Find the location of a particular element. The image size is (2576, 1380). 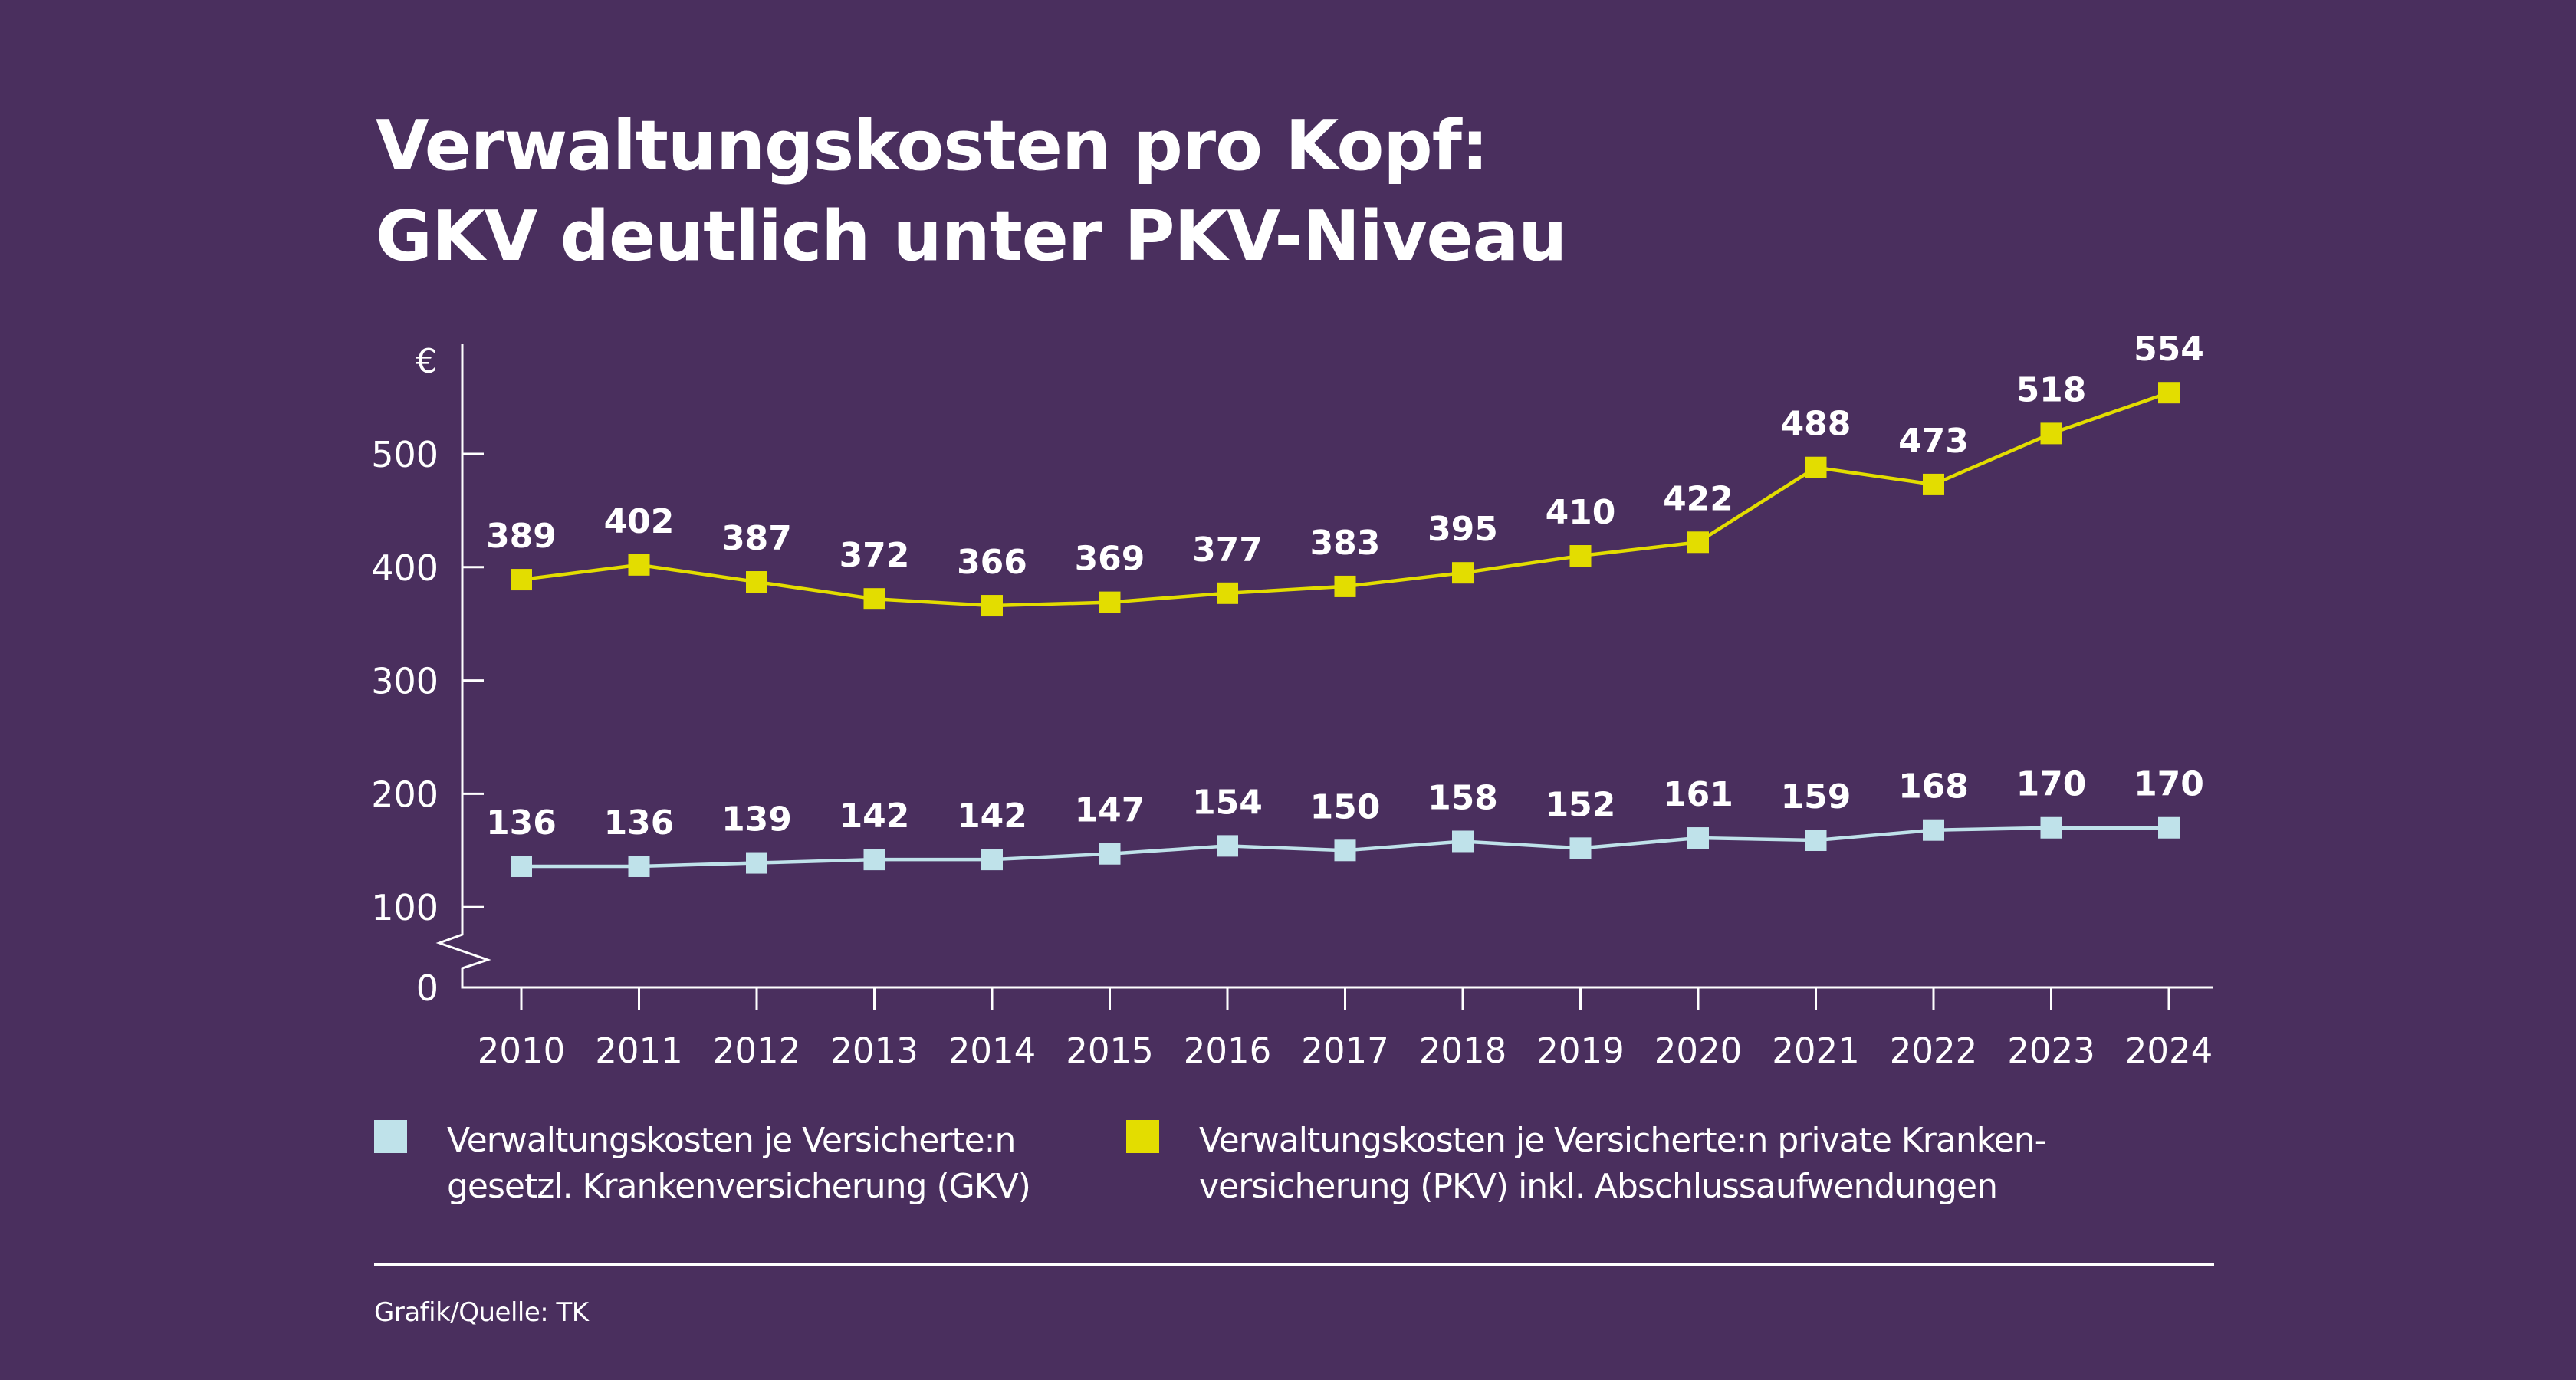

data-label-gkv: 154 is located at coordinates (1228, 803).